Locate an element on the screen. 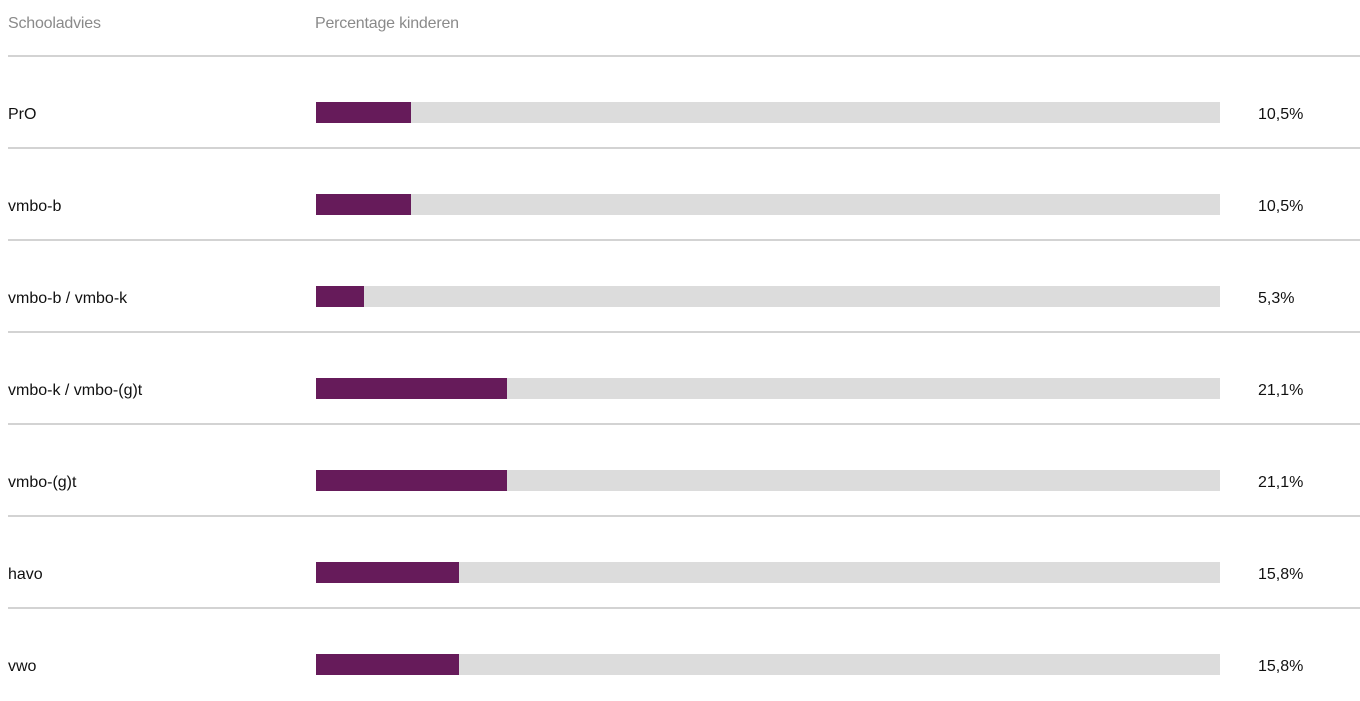  chart-row: vmbo-b / vmbo-k 5,3% is located at coordinates (680, 287).